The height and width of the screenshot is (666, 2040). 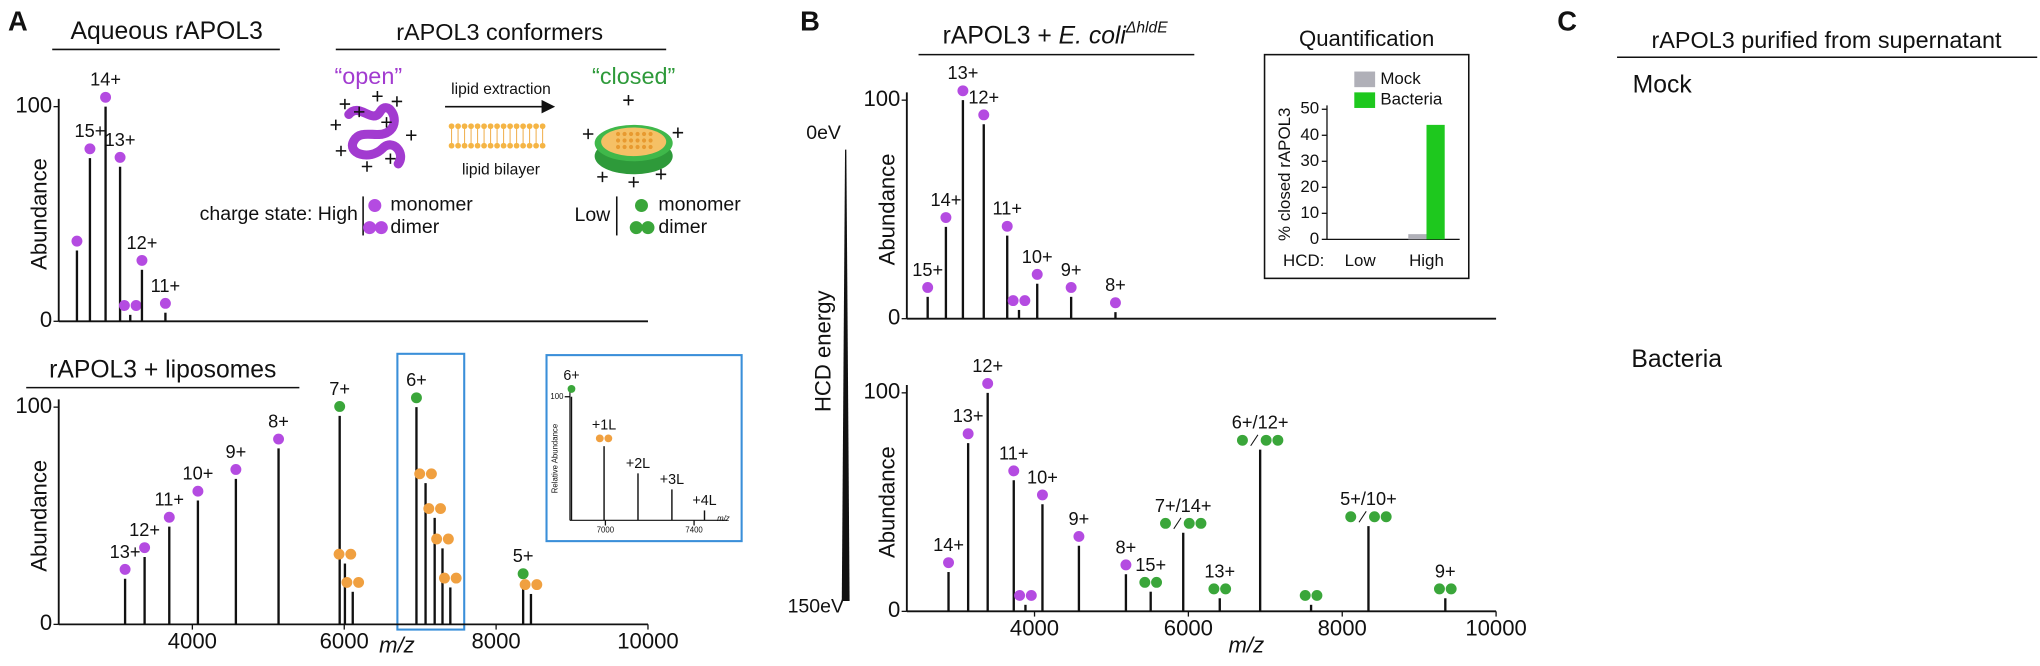 I want to click on x-axis-label: m/z, so click(x=723, y=518).